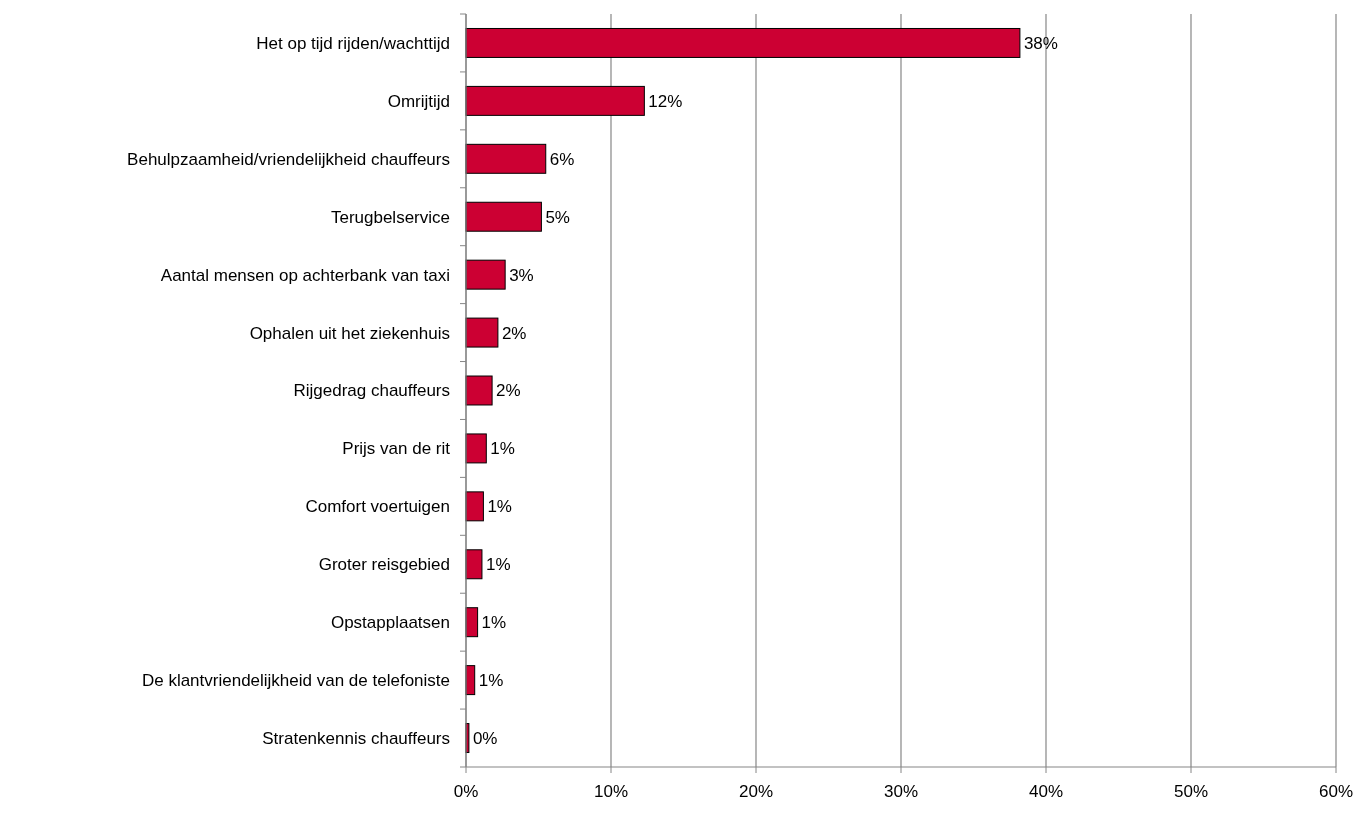 The image size is (1364, 829). Describe the element at coordinates (356, 738) in the screenshot. I see `y-tick-label: Stratenkennis chauffeurs` at that location.